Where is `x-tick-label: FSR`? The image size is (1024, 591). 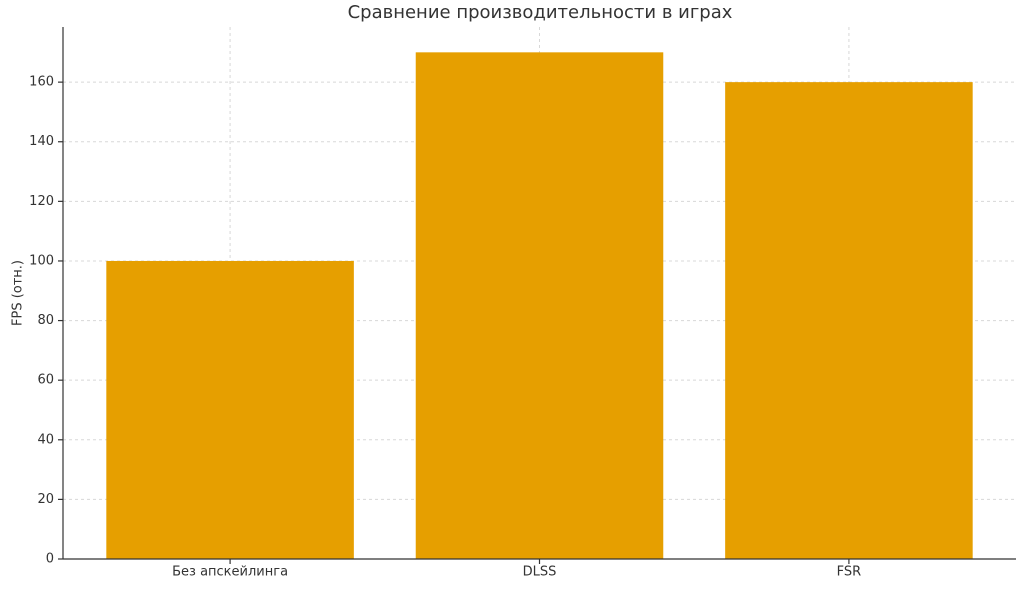 x-tick-label: FSR is located at coordinates (849, 572).